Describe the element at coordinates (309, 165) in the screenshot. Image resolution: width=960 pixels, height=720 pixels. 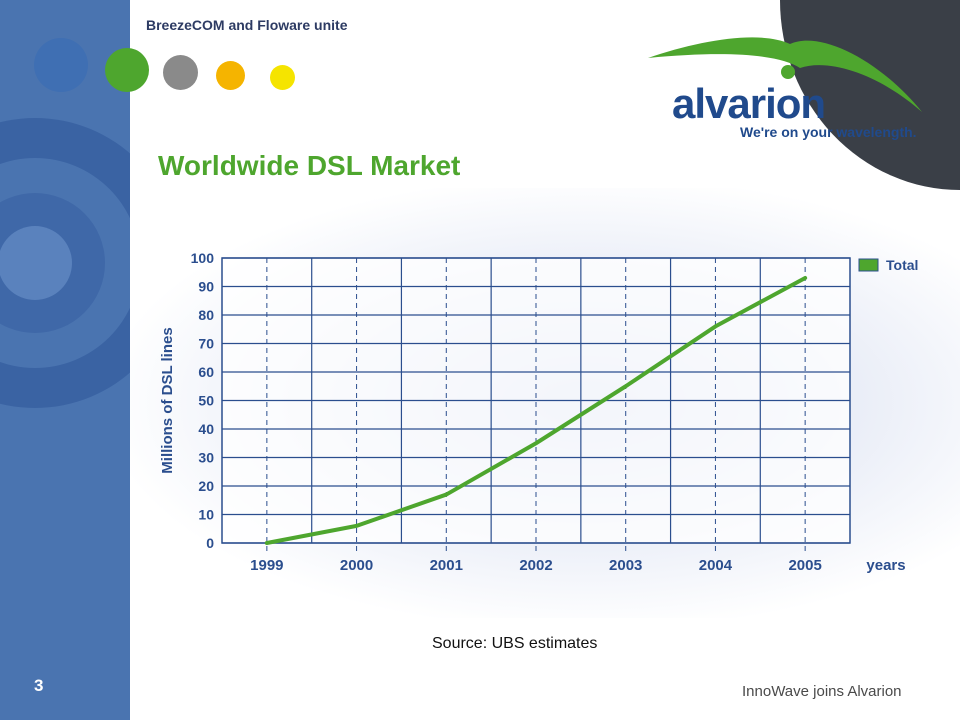
I see `slide-title: Worldwide DSL Market` at that location.